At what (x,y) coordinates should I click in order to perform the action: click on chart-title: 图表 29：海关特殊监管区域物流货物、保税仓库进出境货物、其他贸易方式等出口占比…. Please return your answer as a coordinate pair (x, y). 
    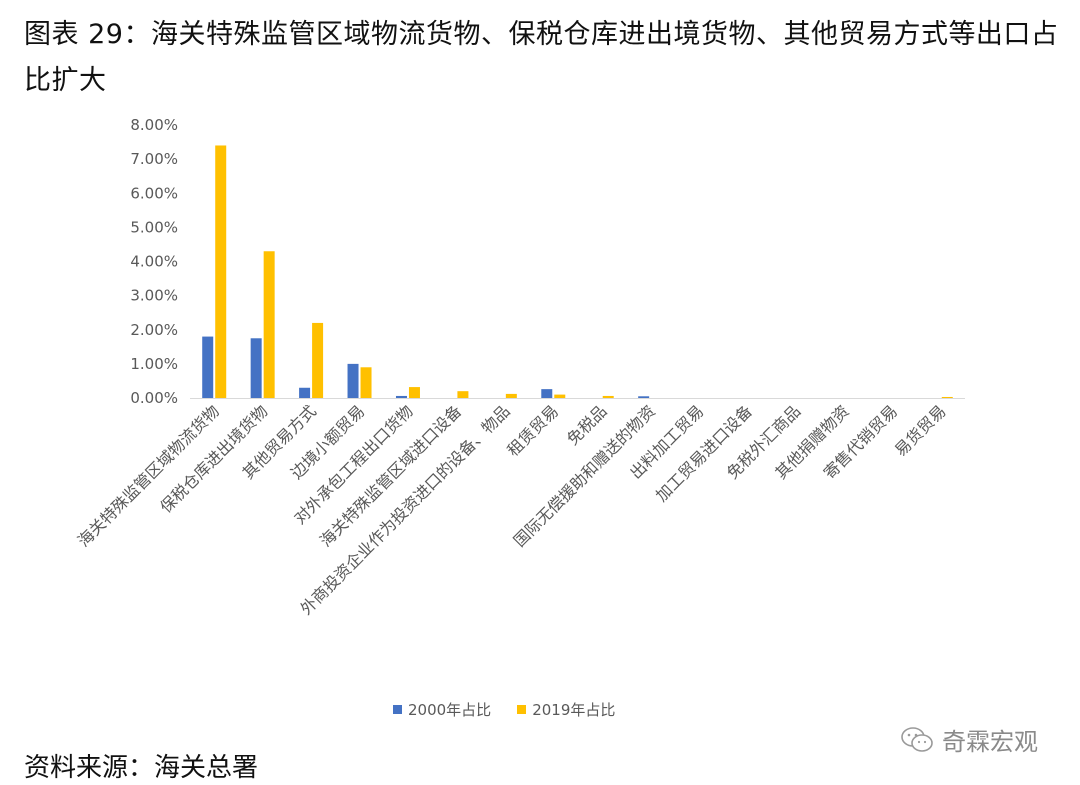
    Looking at the image, I should click on (541, 57).